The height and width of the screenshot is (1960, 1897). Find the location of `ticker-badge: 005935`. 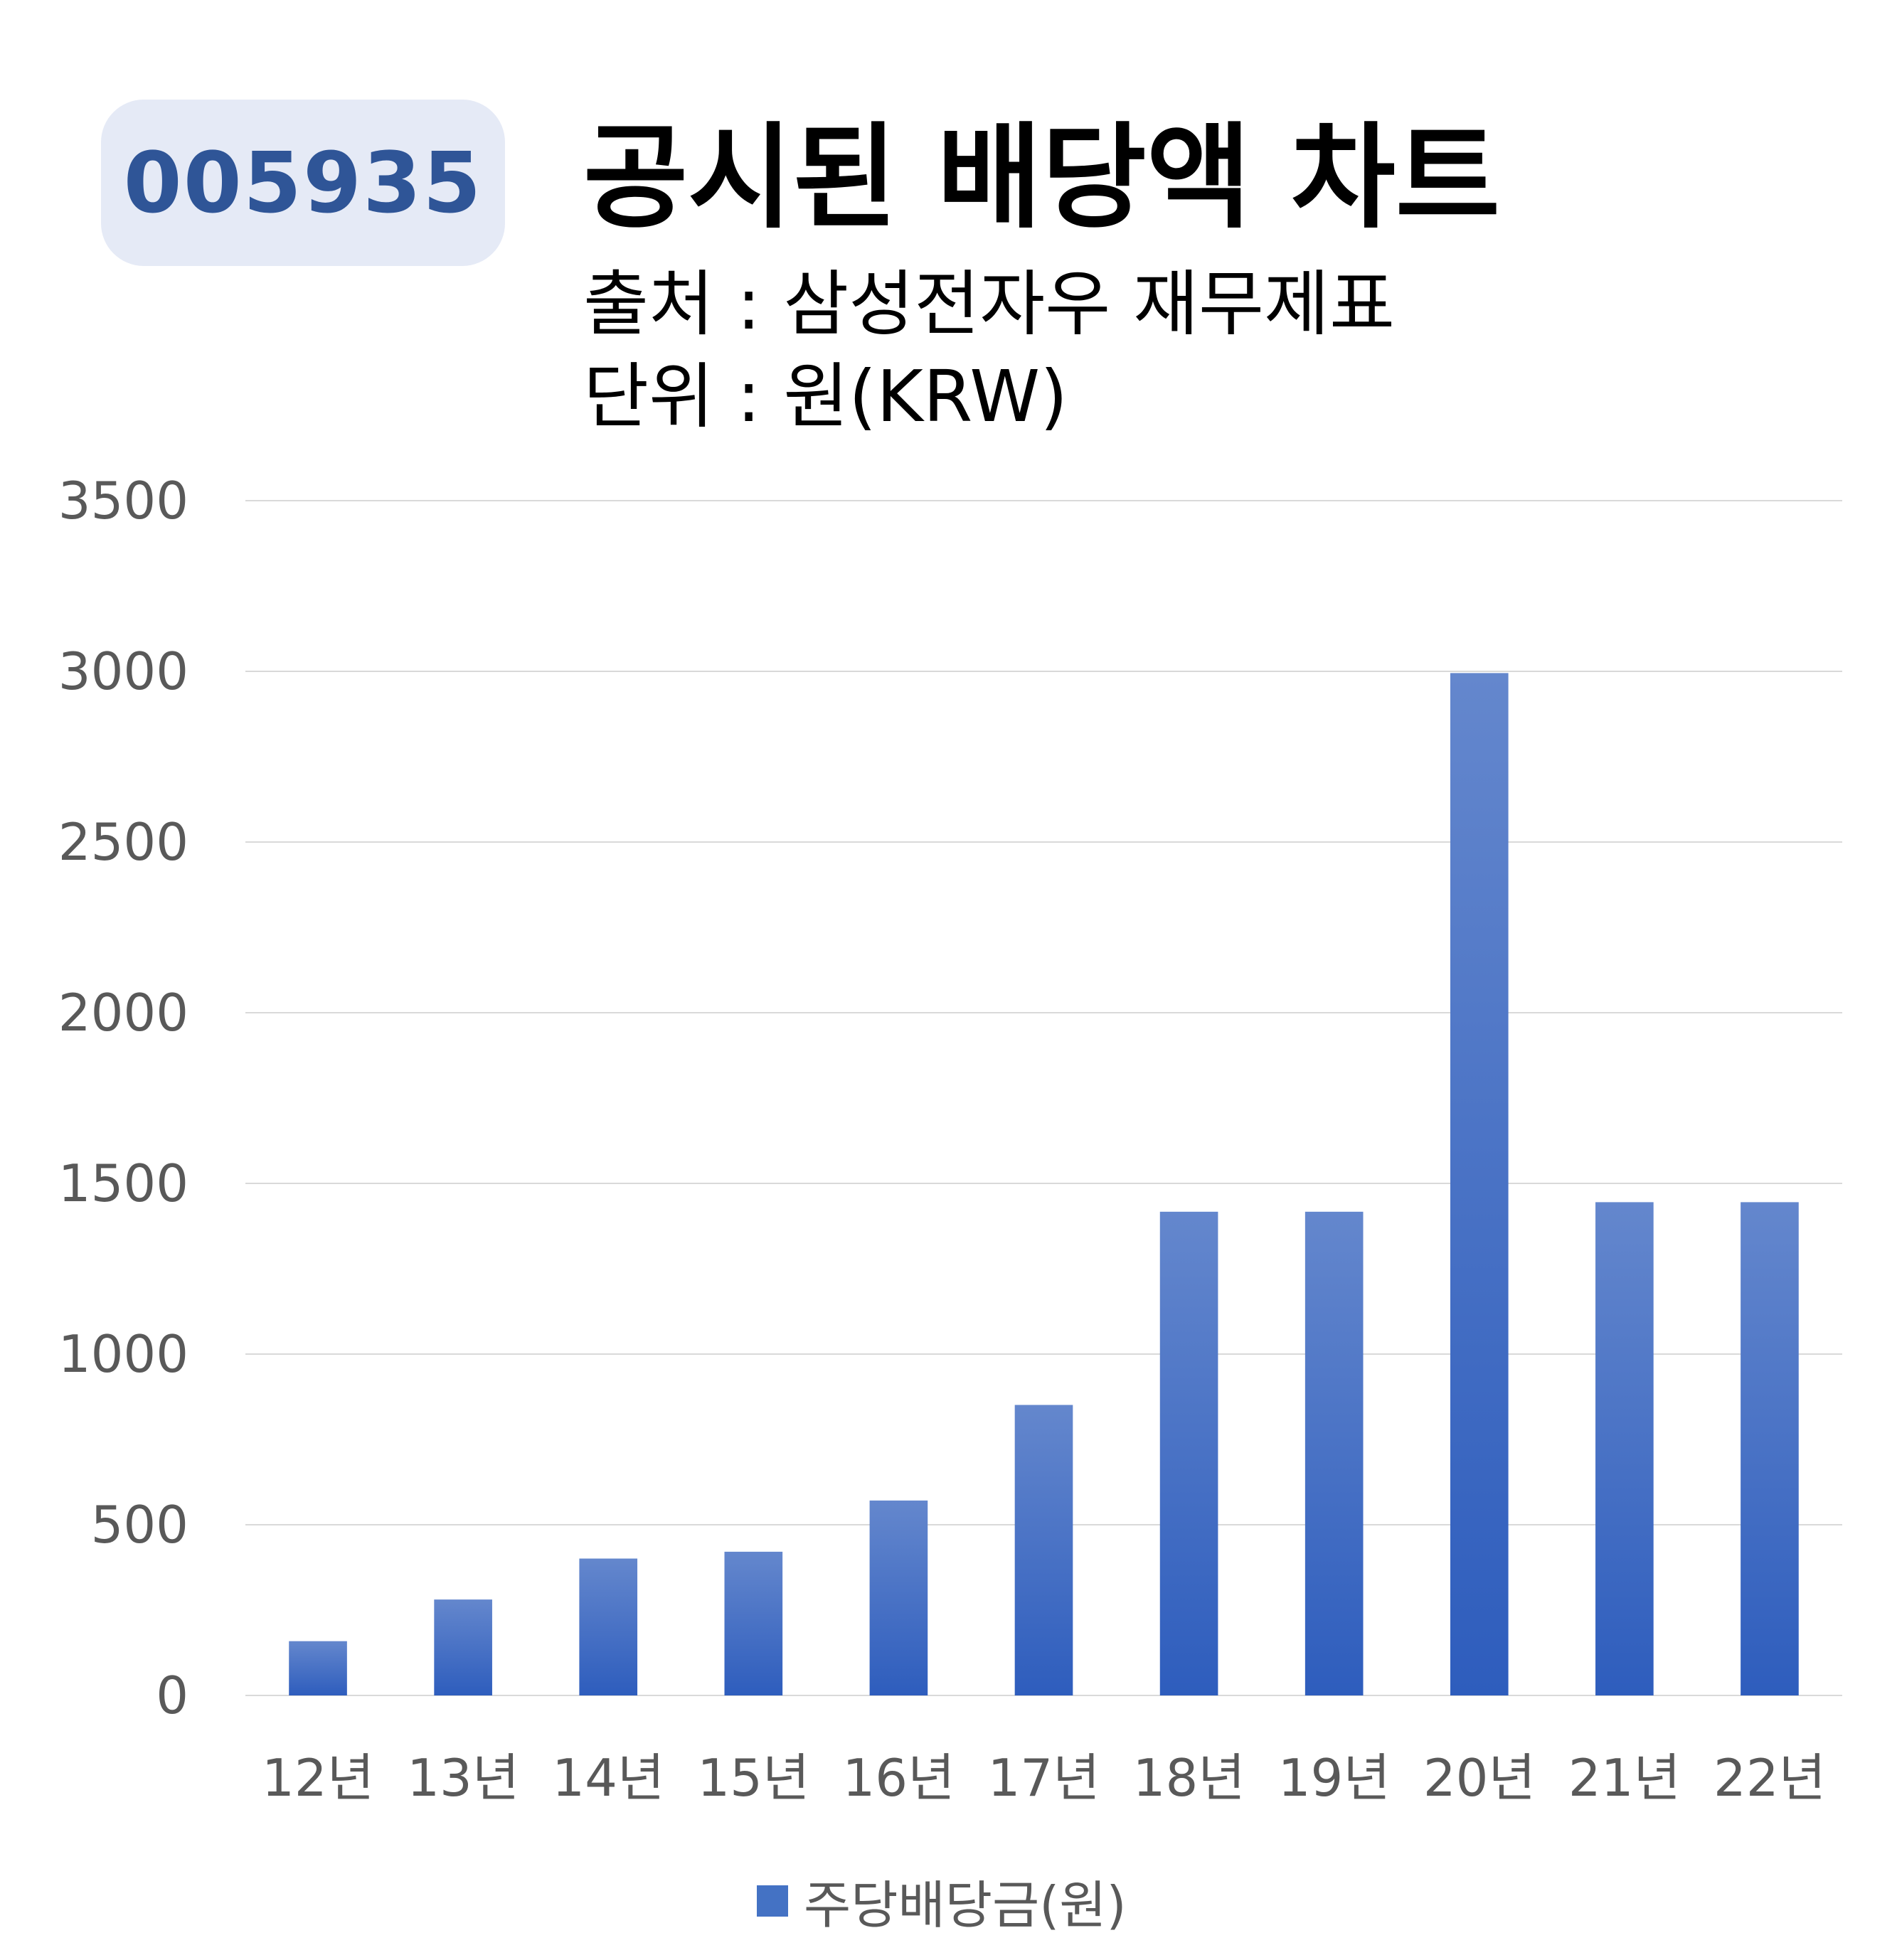

ticker-badge: 005935 is located at coordinates (303, 183).